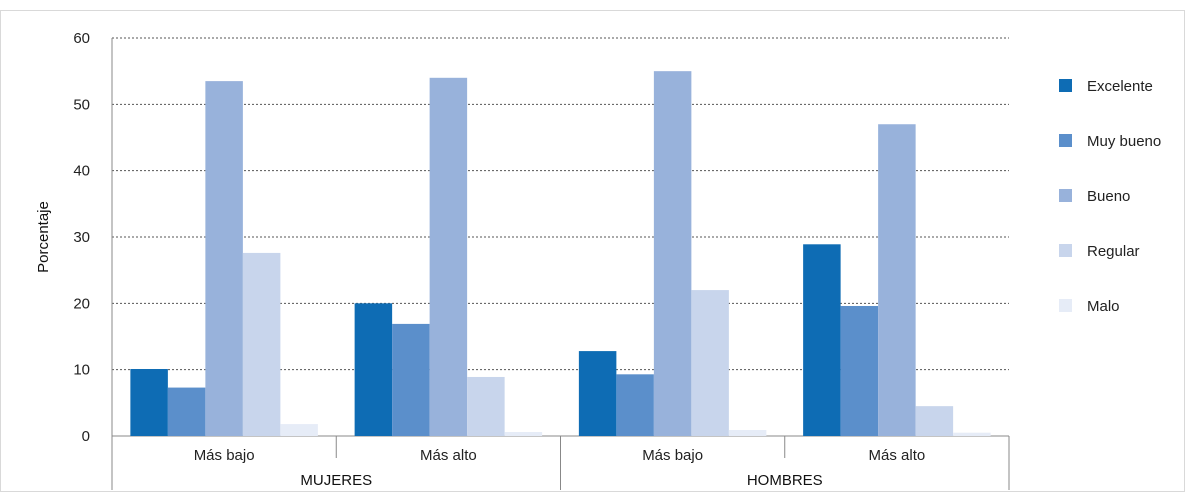 The width and height of the screenshot is (1187, 494). I want to click on y-tick-label: 60, so click(81, 38).